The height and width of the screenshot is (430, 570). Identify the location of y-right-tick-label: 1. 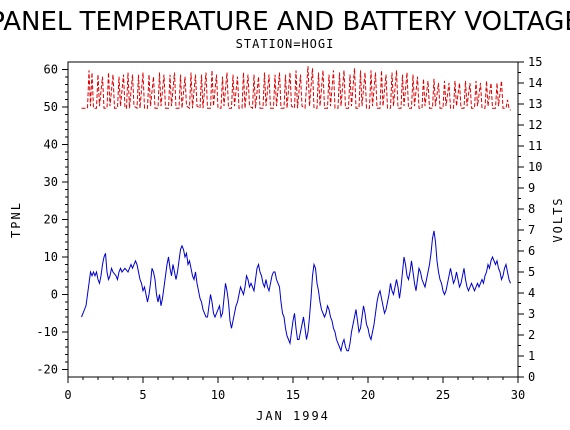
(531, 356).